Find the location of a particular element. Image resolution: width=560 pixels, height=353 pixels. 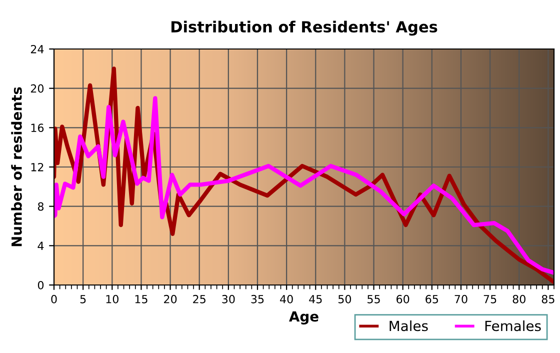

x-tick-label: 85 is located at coordinates (548, 299).